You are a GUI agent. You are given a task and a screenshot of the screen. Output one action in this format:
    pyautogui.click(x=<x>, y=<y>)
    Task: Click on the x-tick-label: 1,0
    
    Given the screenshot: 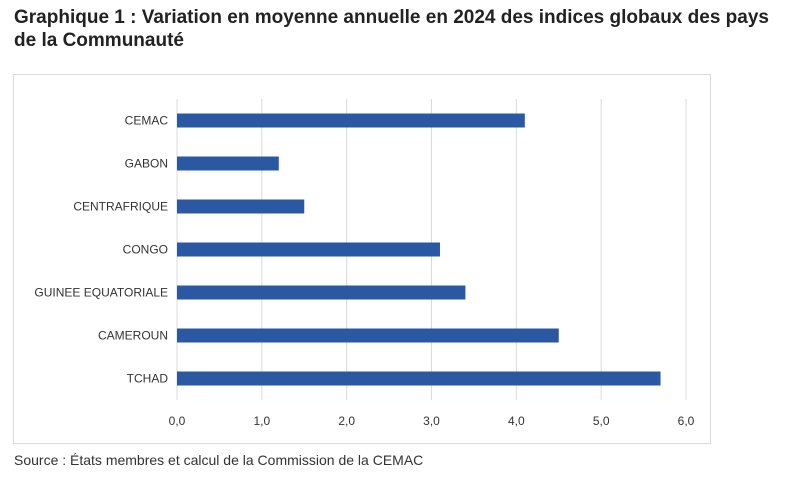 What is the action you would take?
    pyautogui.click(x=261, y=421)
    